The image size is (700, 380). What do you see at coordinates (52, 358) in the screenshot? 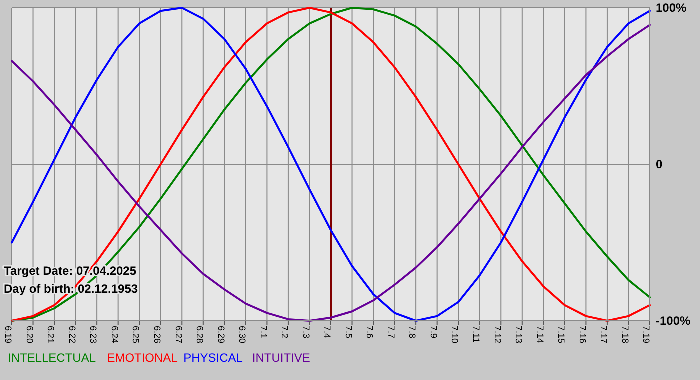
I see `text: INTELLECTUAL` at bounding box center [52, 358].